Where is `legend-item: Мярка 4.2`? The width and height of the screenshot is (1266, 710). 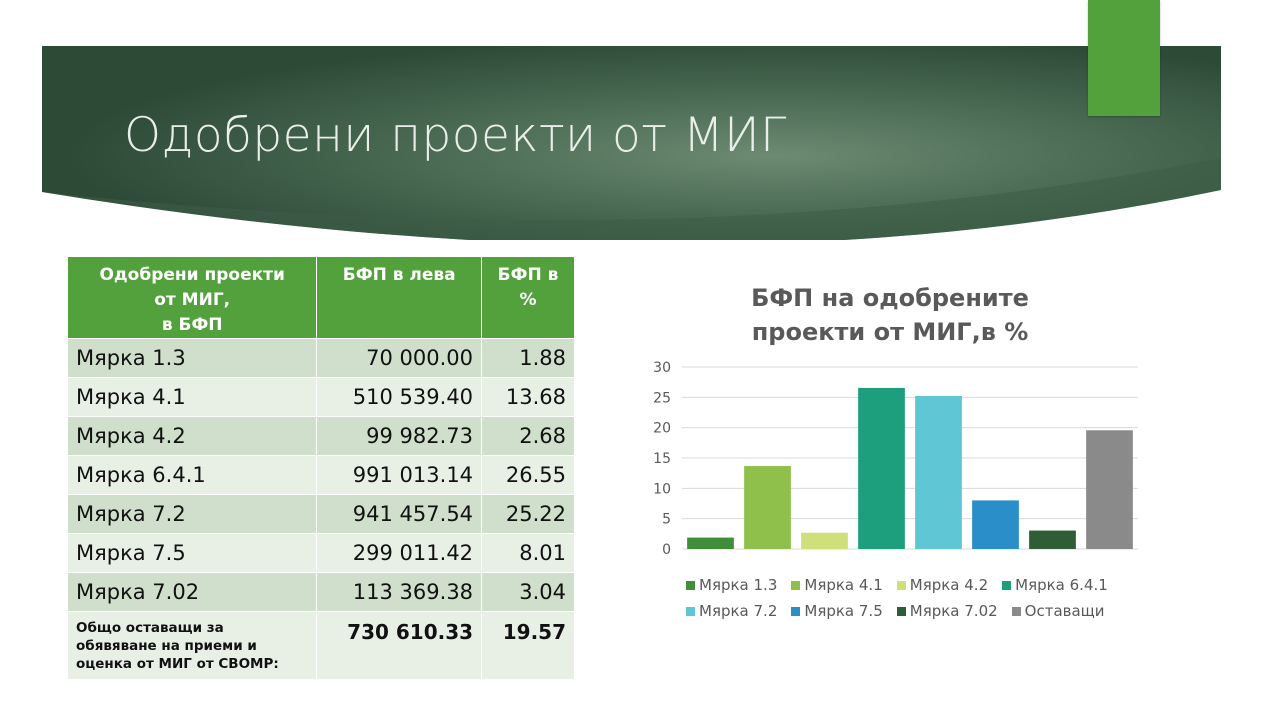
legend-item: Мярка 4.2 is located at coordinates (942, 585).